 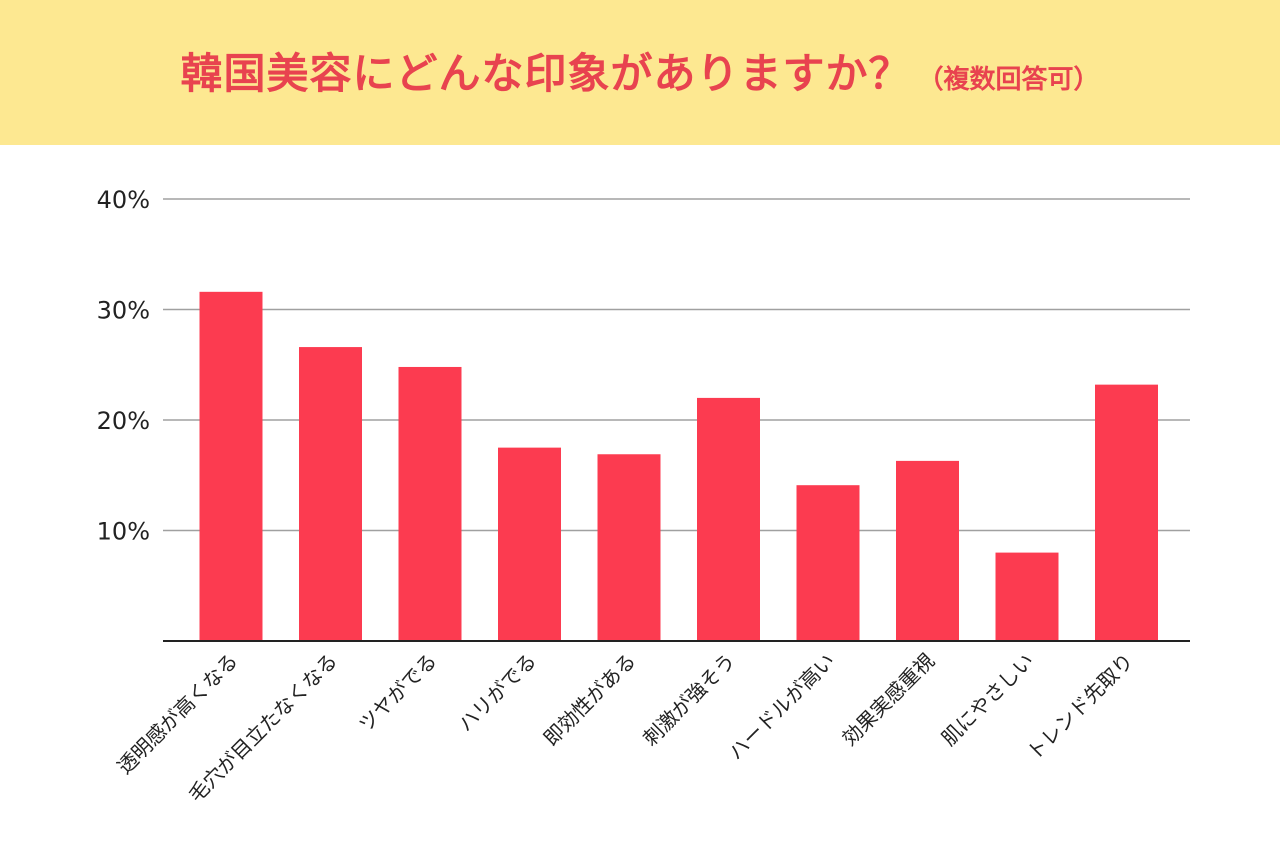 I want to click on x-category-label: 肌にやさしい, so click(x=988, y=700).